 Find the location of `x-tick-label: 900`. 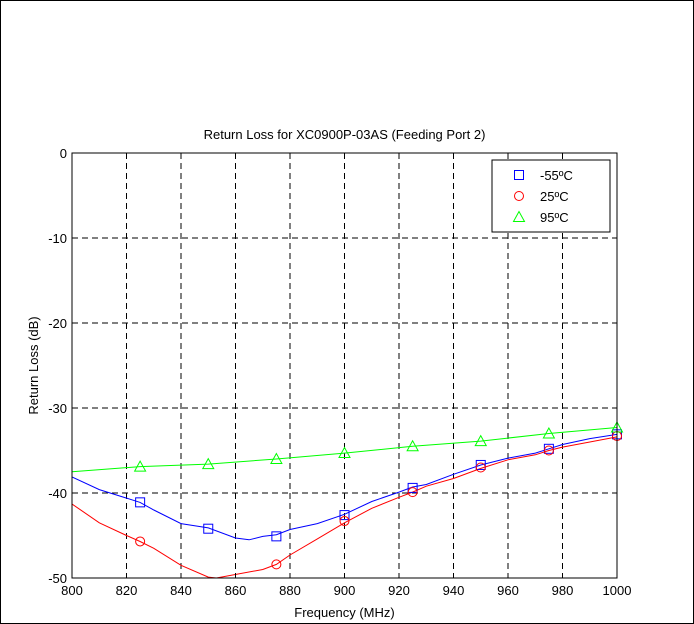

x-tick-label: 900 is located at coordinates (345, 590).